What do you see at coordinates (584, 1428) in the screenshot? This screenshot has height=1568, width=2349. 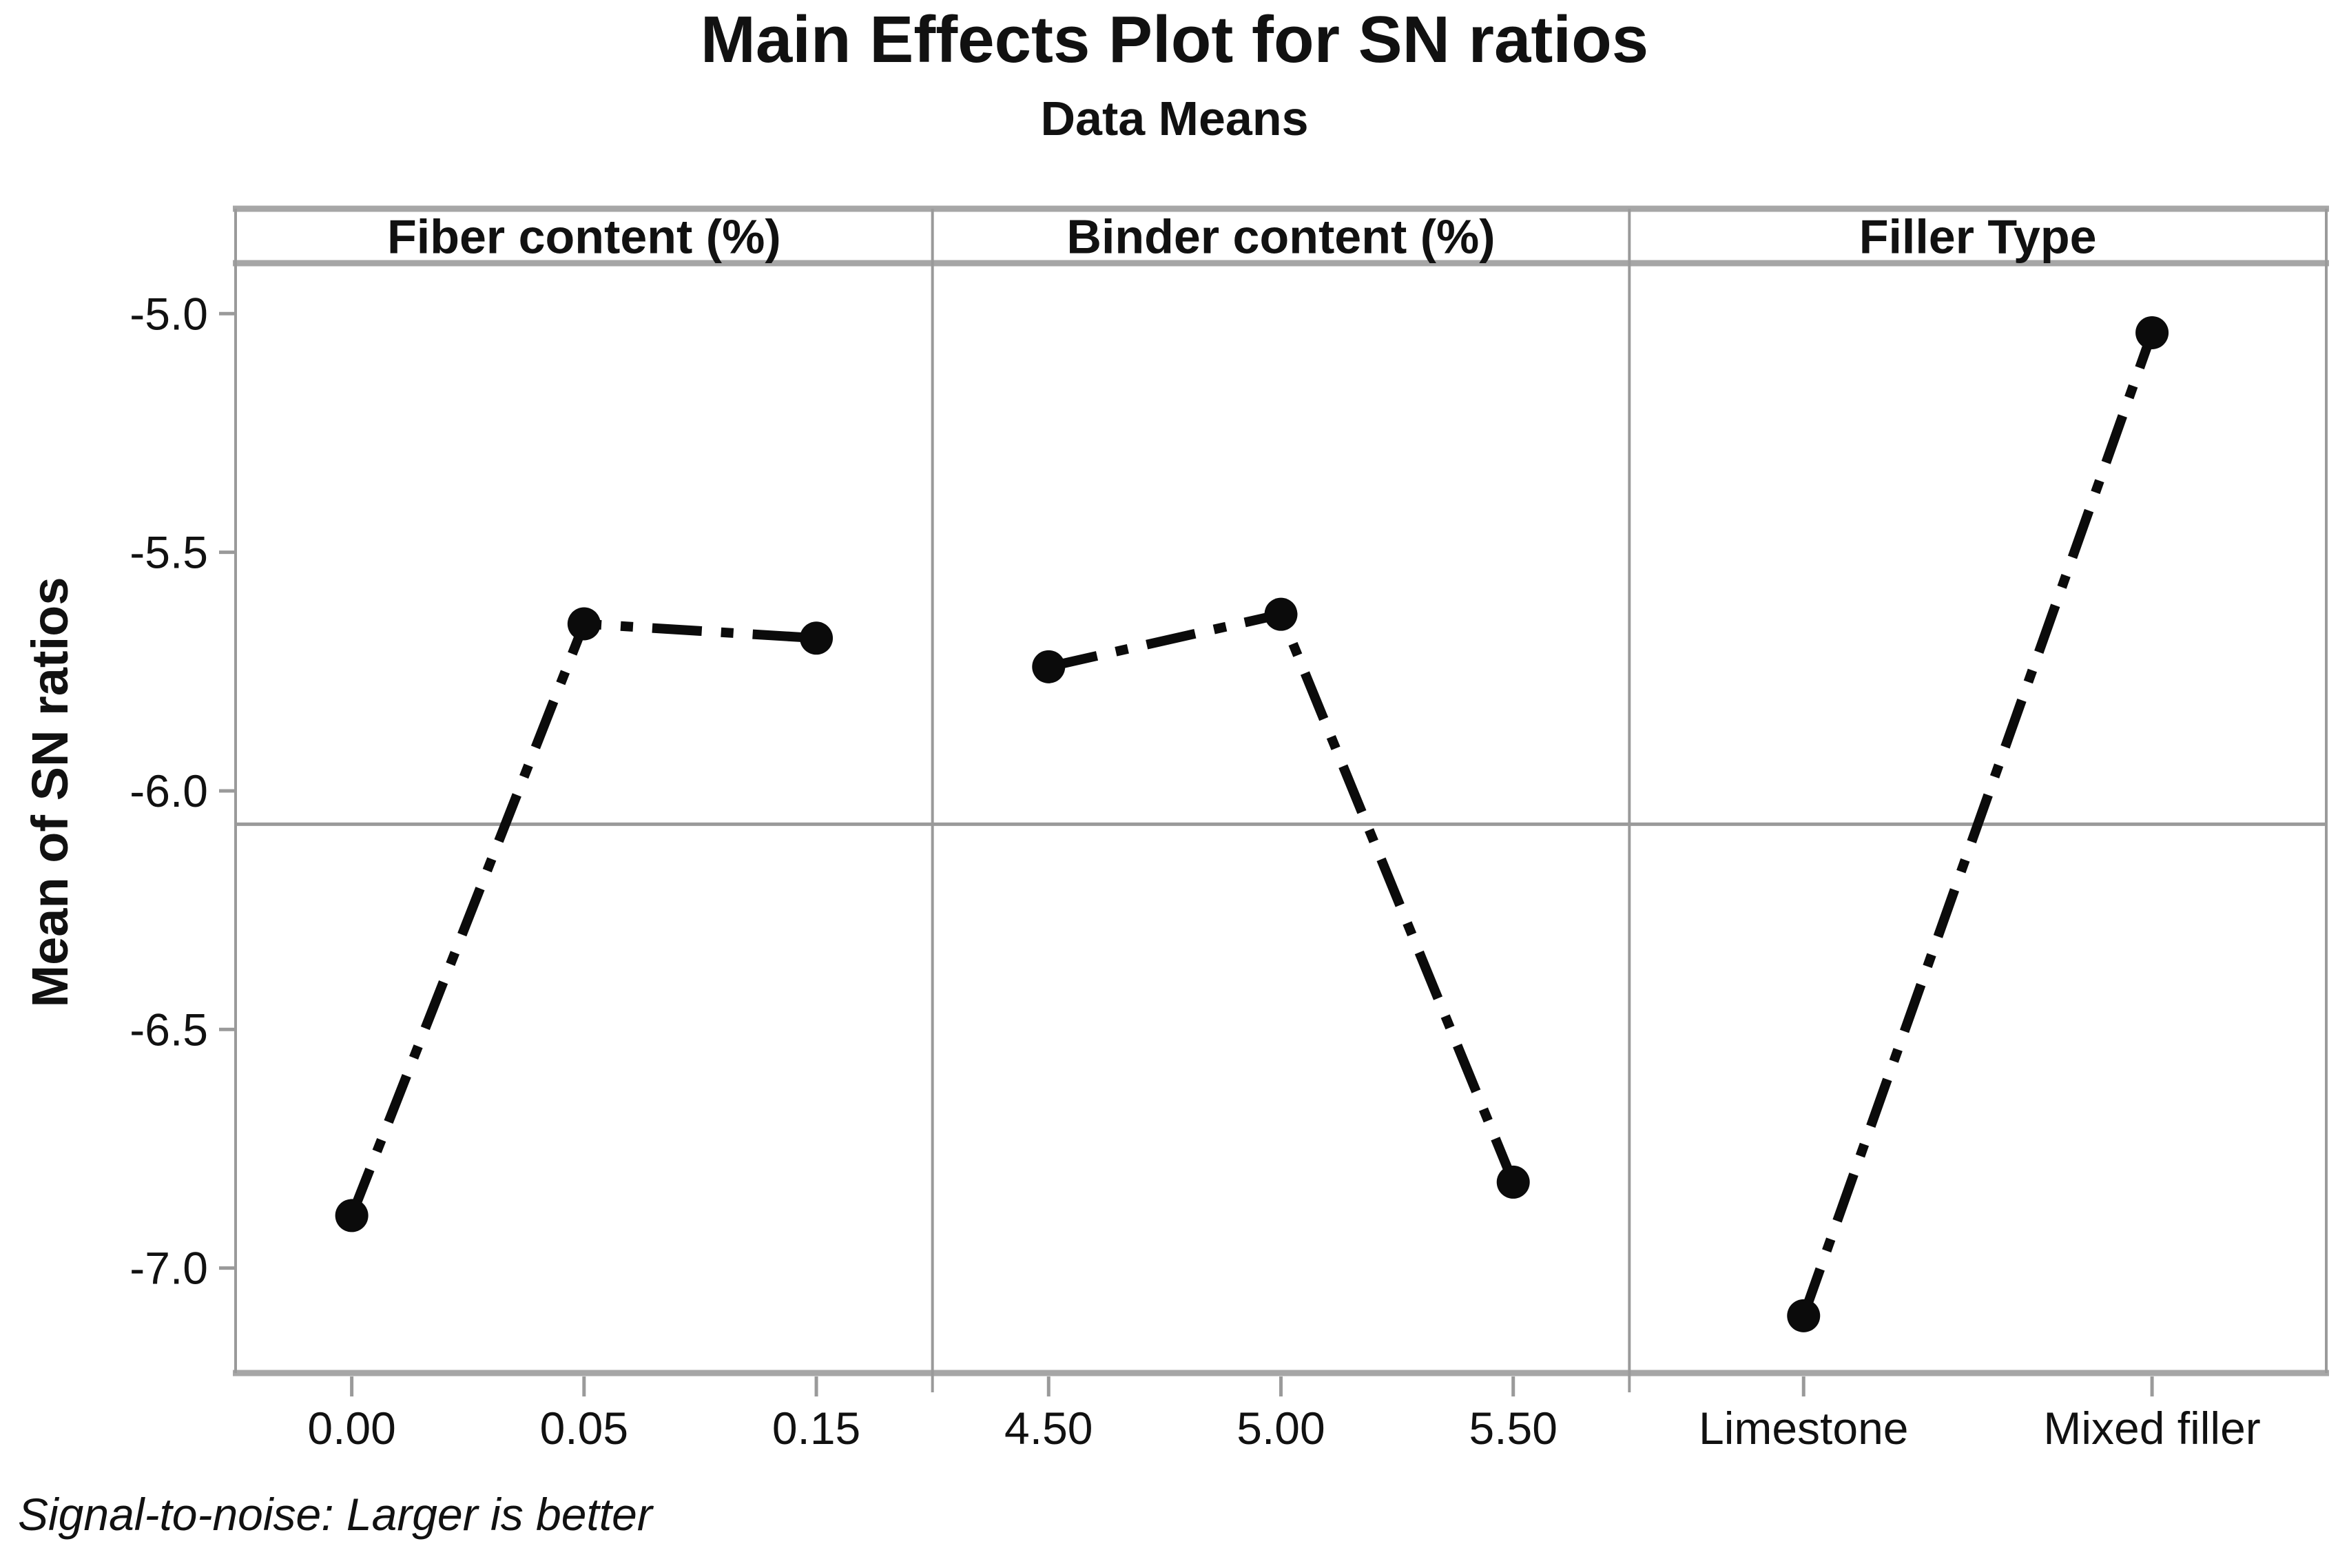 I see `x-tick-label: 0.05` at bounding box center [584, 1428].